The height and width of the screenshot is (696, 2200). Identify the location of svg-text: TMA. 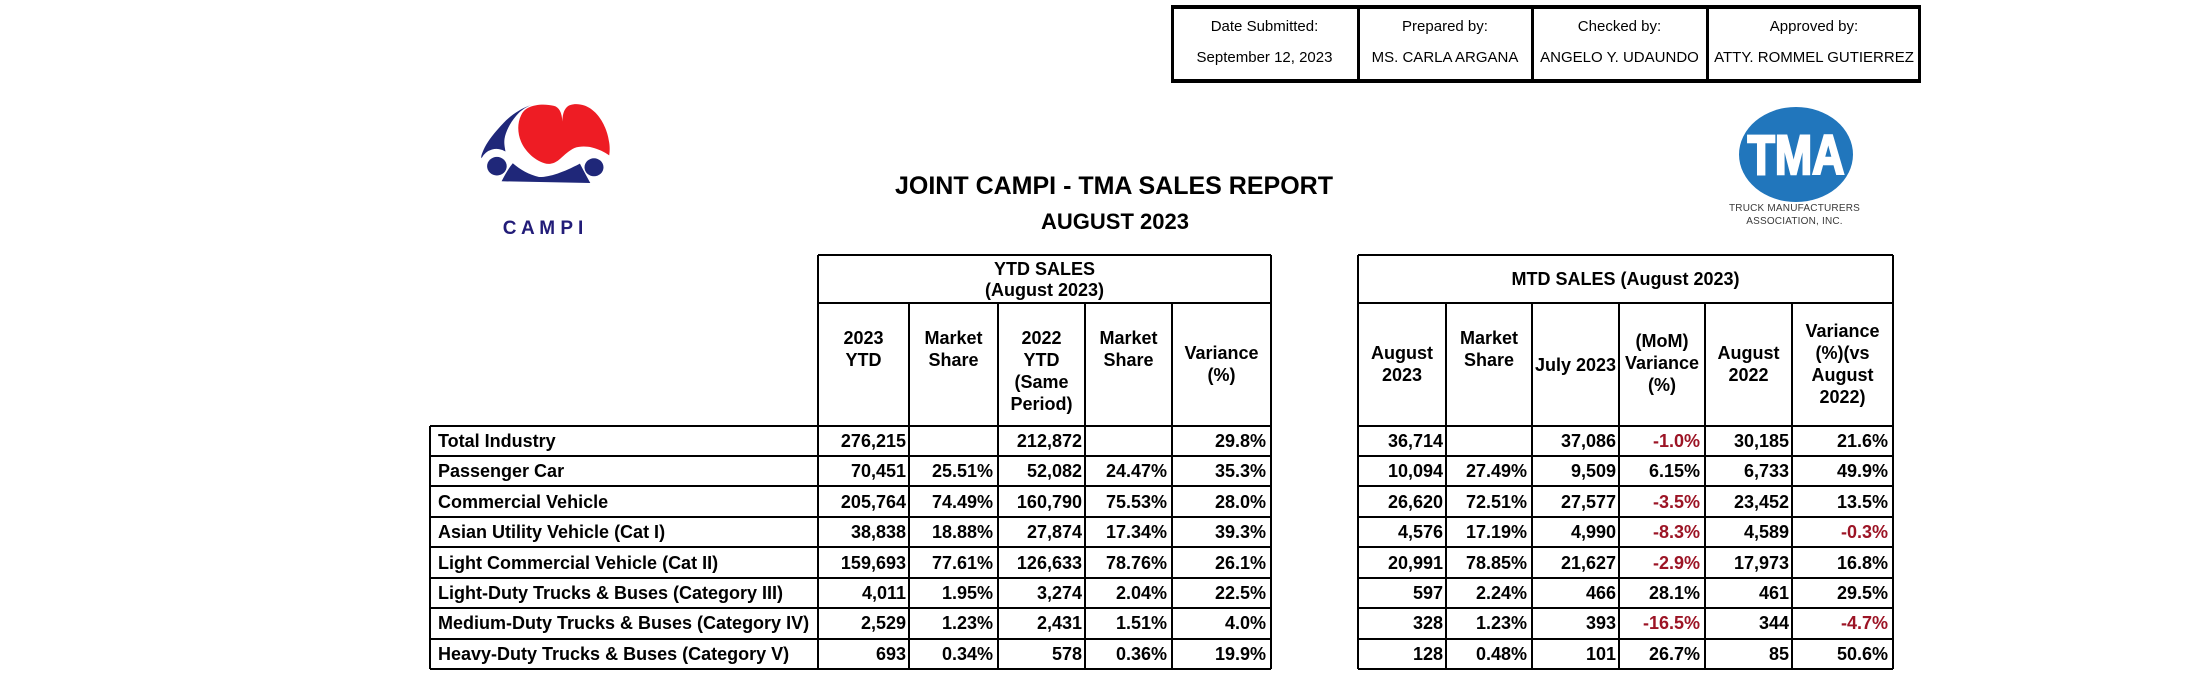
(1796, 154).